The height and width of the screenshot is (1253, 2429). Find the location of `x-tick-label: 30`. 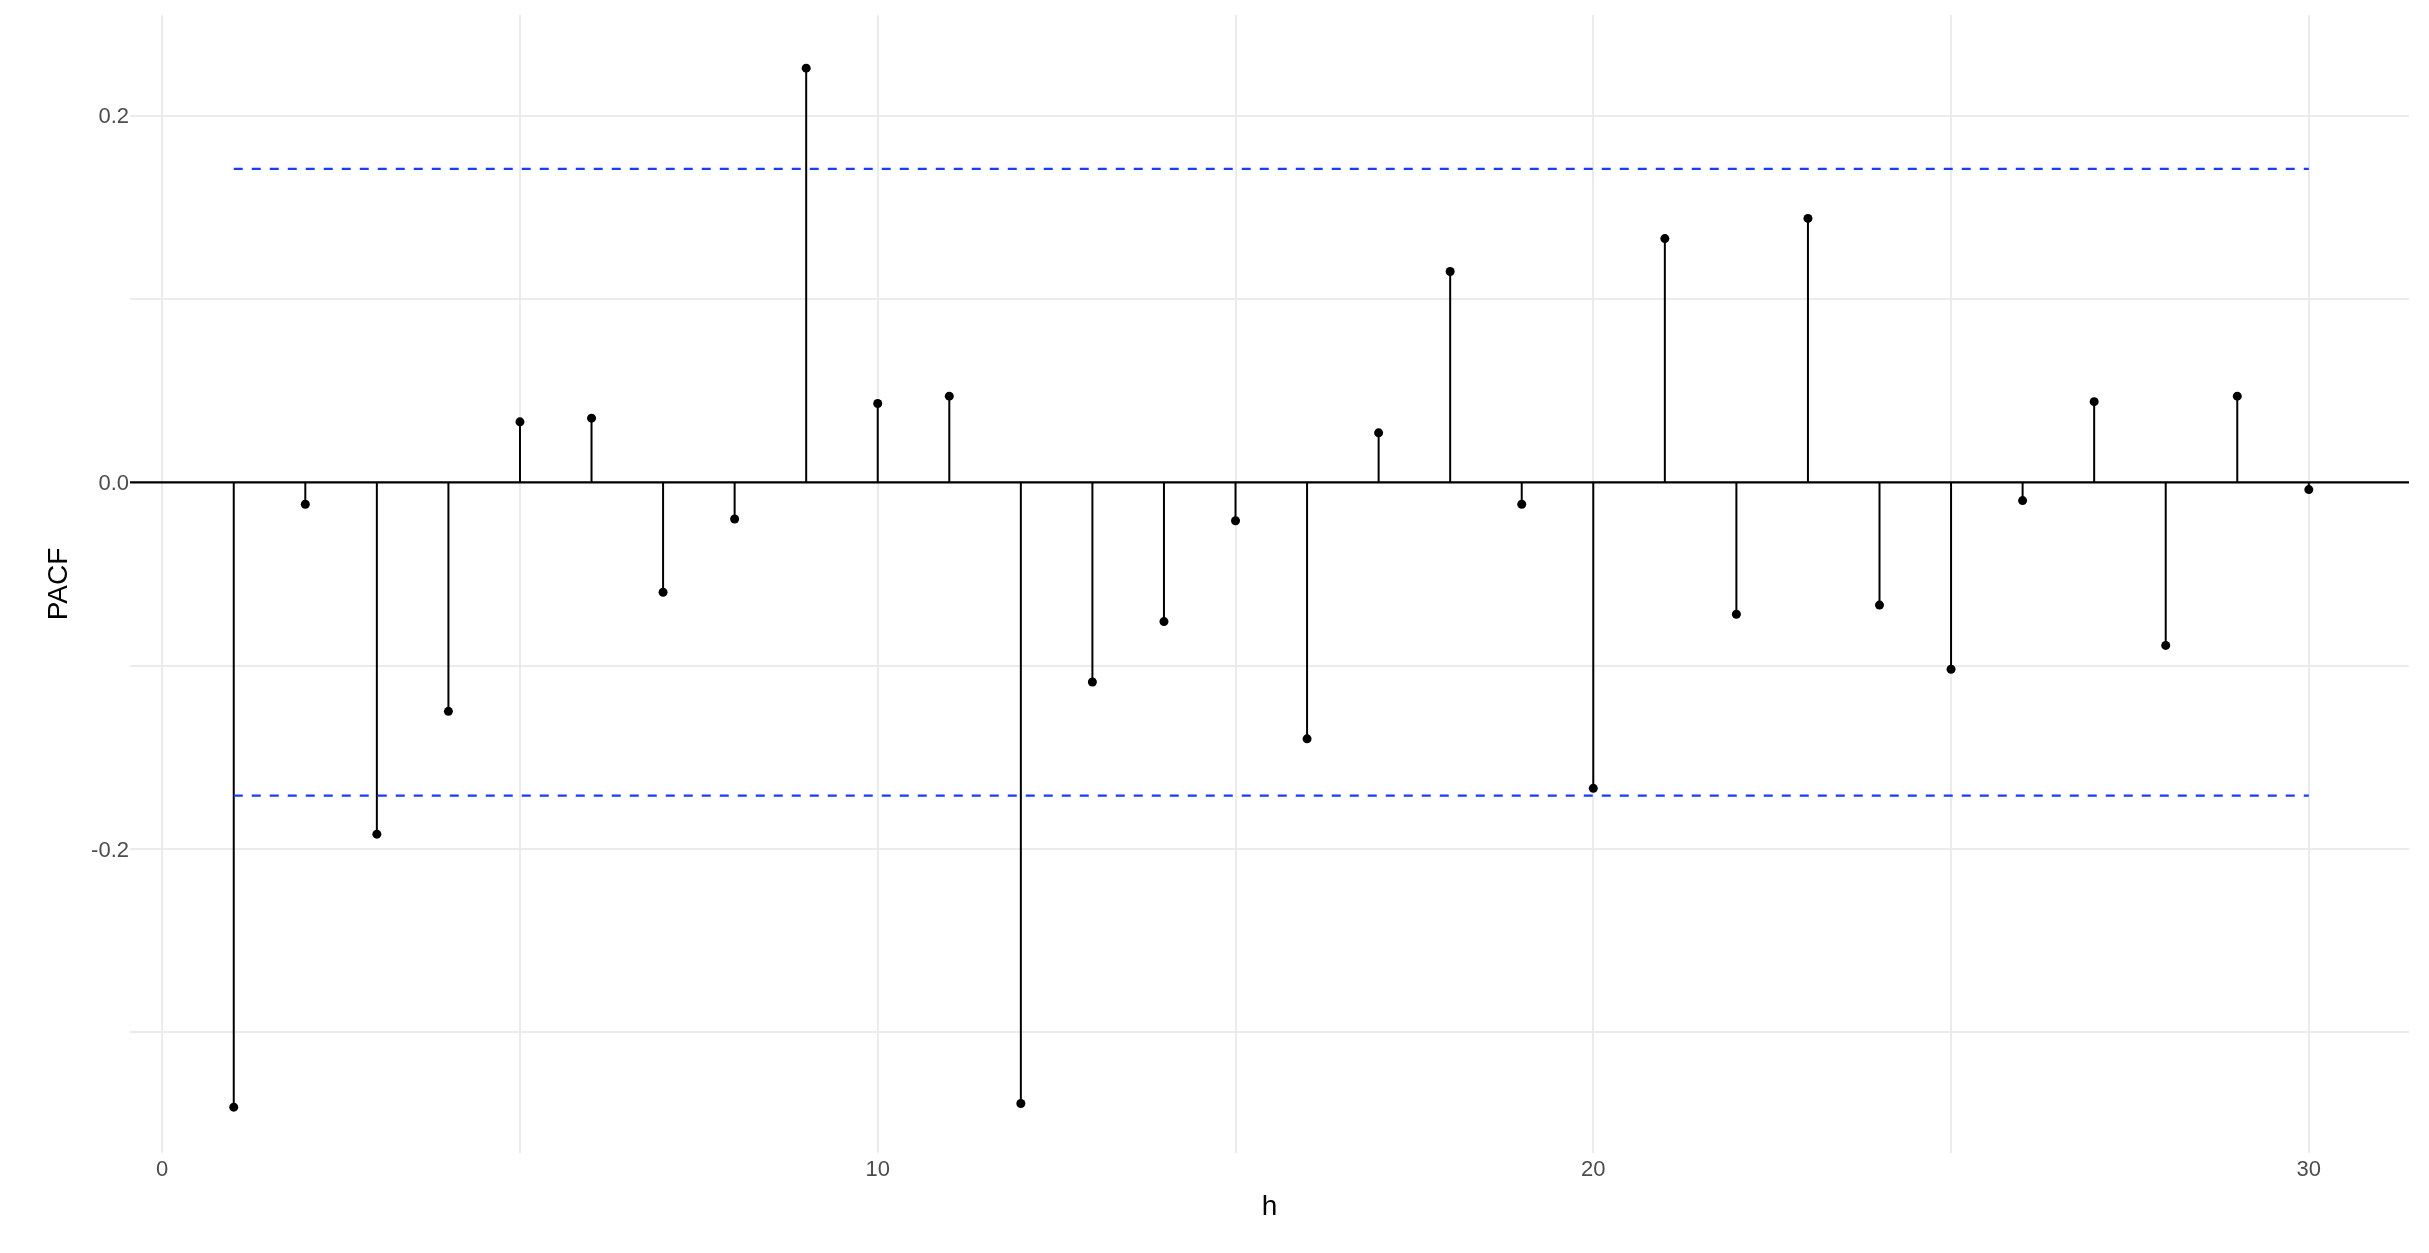

x-tick-label: 30 is located at coordinates (2309, 1168).